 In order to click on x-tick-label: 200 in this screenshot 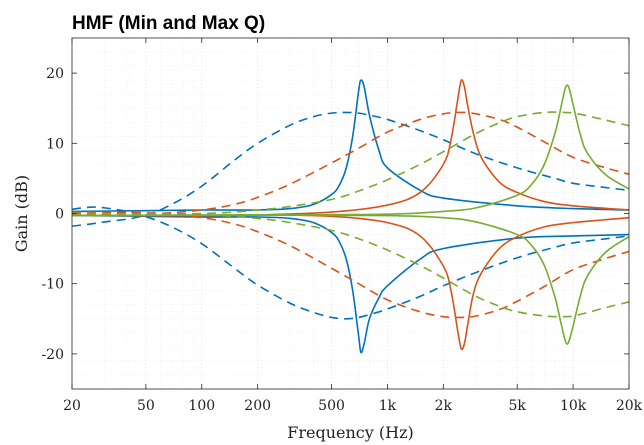, I will do `click(257, 406)`.